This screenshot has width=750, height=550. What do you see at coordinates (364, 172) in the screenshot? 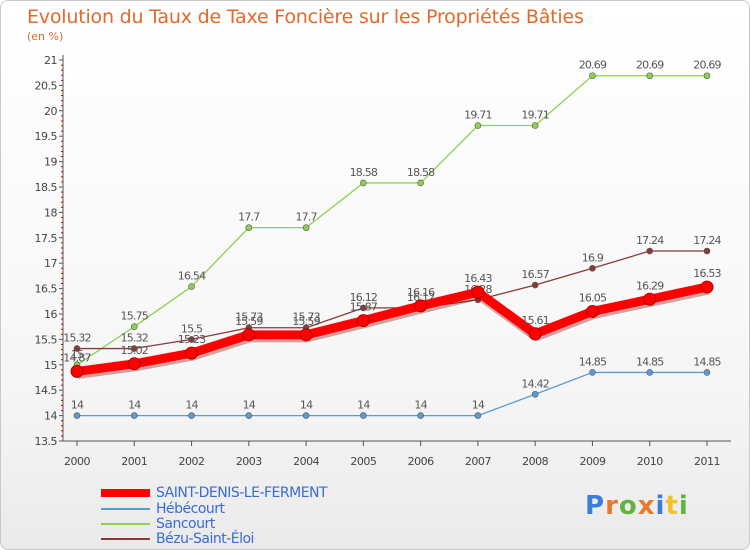
I see `data-label: 18.58` at bounding box center [364, 172].